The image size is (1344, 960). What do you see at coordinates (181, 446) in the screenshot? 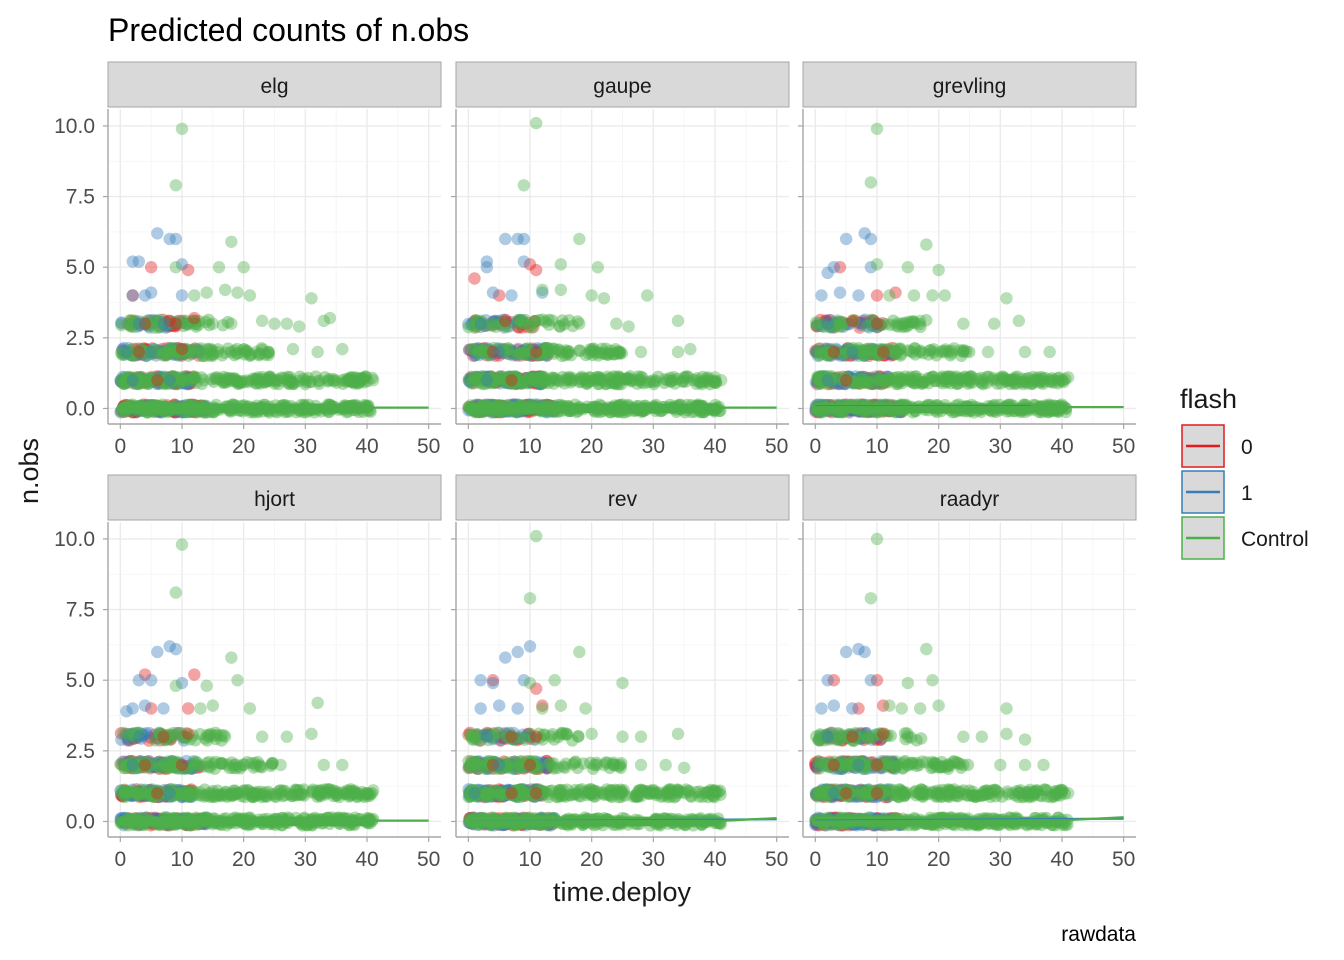
I see `x-tick-label: 10` at bounding box center [181, 446].